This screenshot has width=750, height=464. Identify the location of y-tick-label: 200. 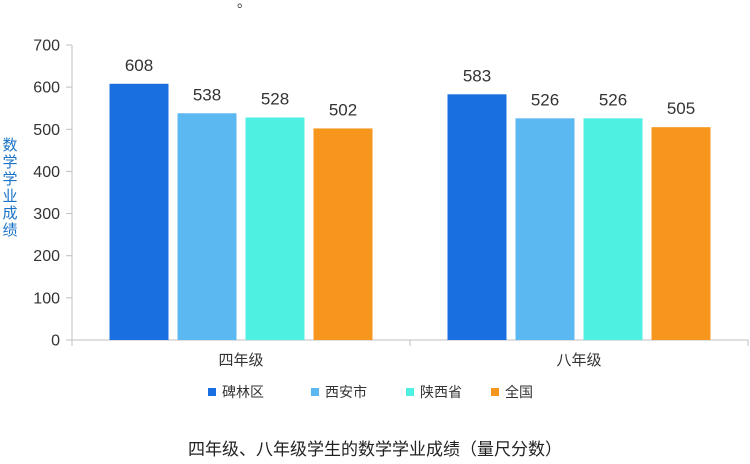
(46, 256).